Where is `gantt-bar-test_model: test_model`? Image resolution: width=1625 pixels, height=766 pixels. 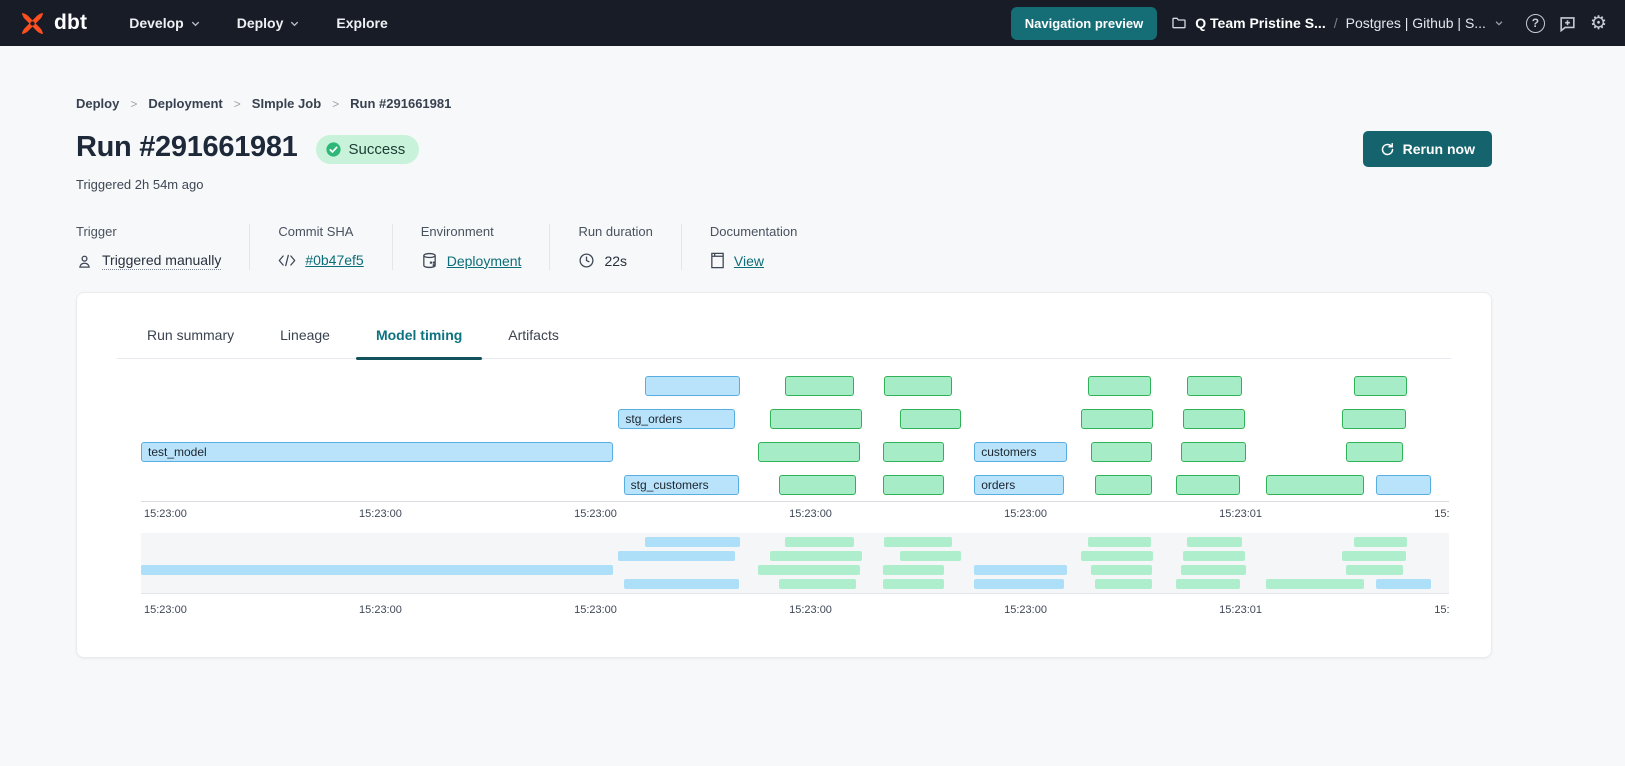
gantt-bar-test_model: test_model is located at coordinates (377, 452).